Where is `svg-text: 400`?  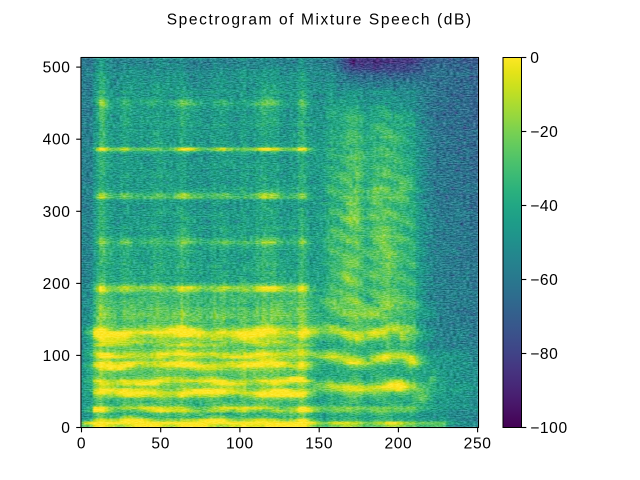 svg-text: 400 is located at coordinates (57, 140).